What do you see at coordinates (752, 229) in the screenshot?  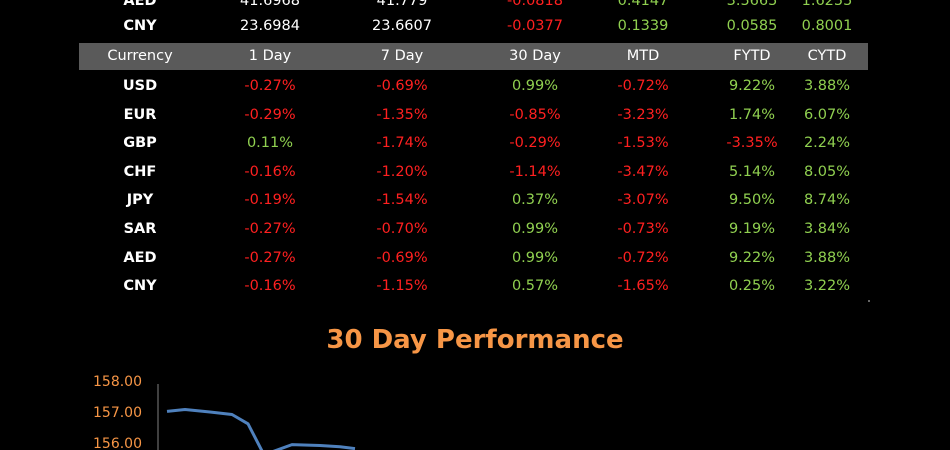 I see `value-cell: 9.19%` at bounding box center [752, 229].